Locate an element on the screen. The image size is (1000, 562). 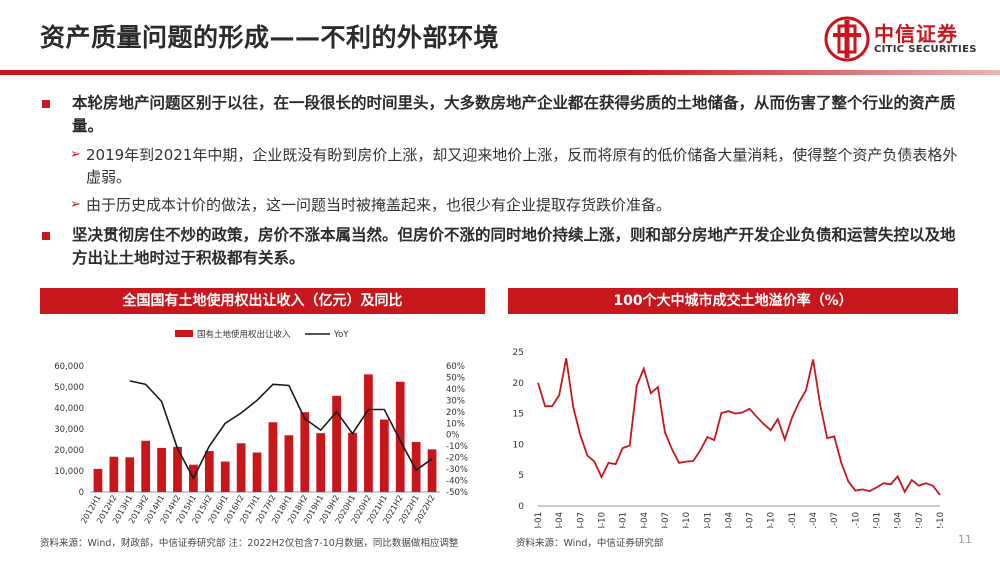
x-tick-label: 2018-07 is located at coordinates (581, 520).